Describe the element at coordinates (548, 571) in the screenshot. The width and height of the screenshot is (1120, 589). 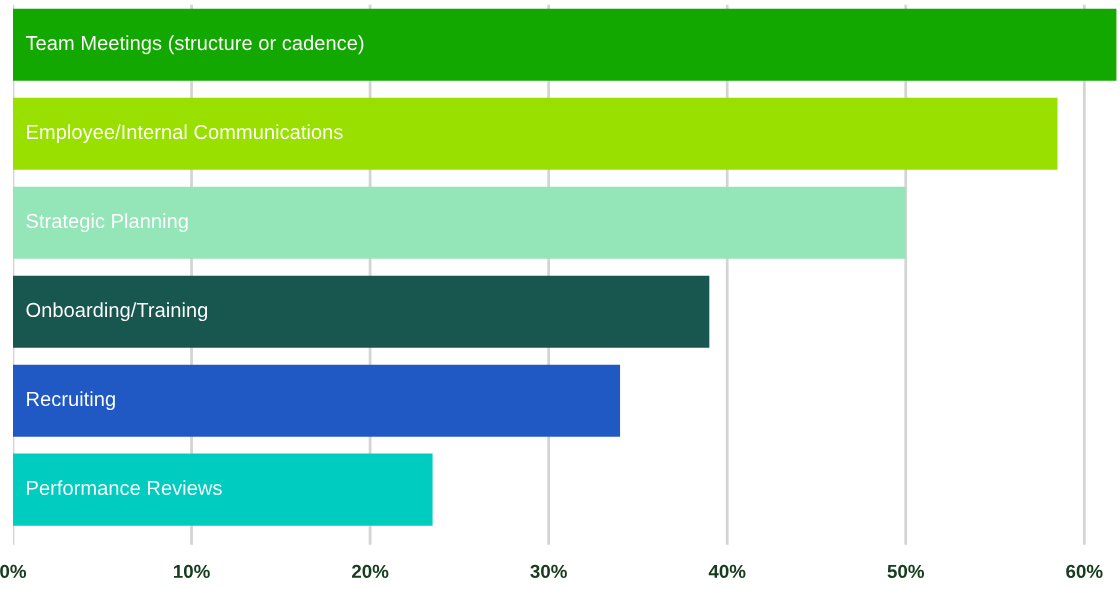
I see `x-tick-label: 30%` at that location.